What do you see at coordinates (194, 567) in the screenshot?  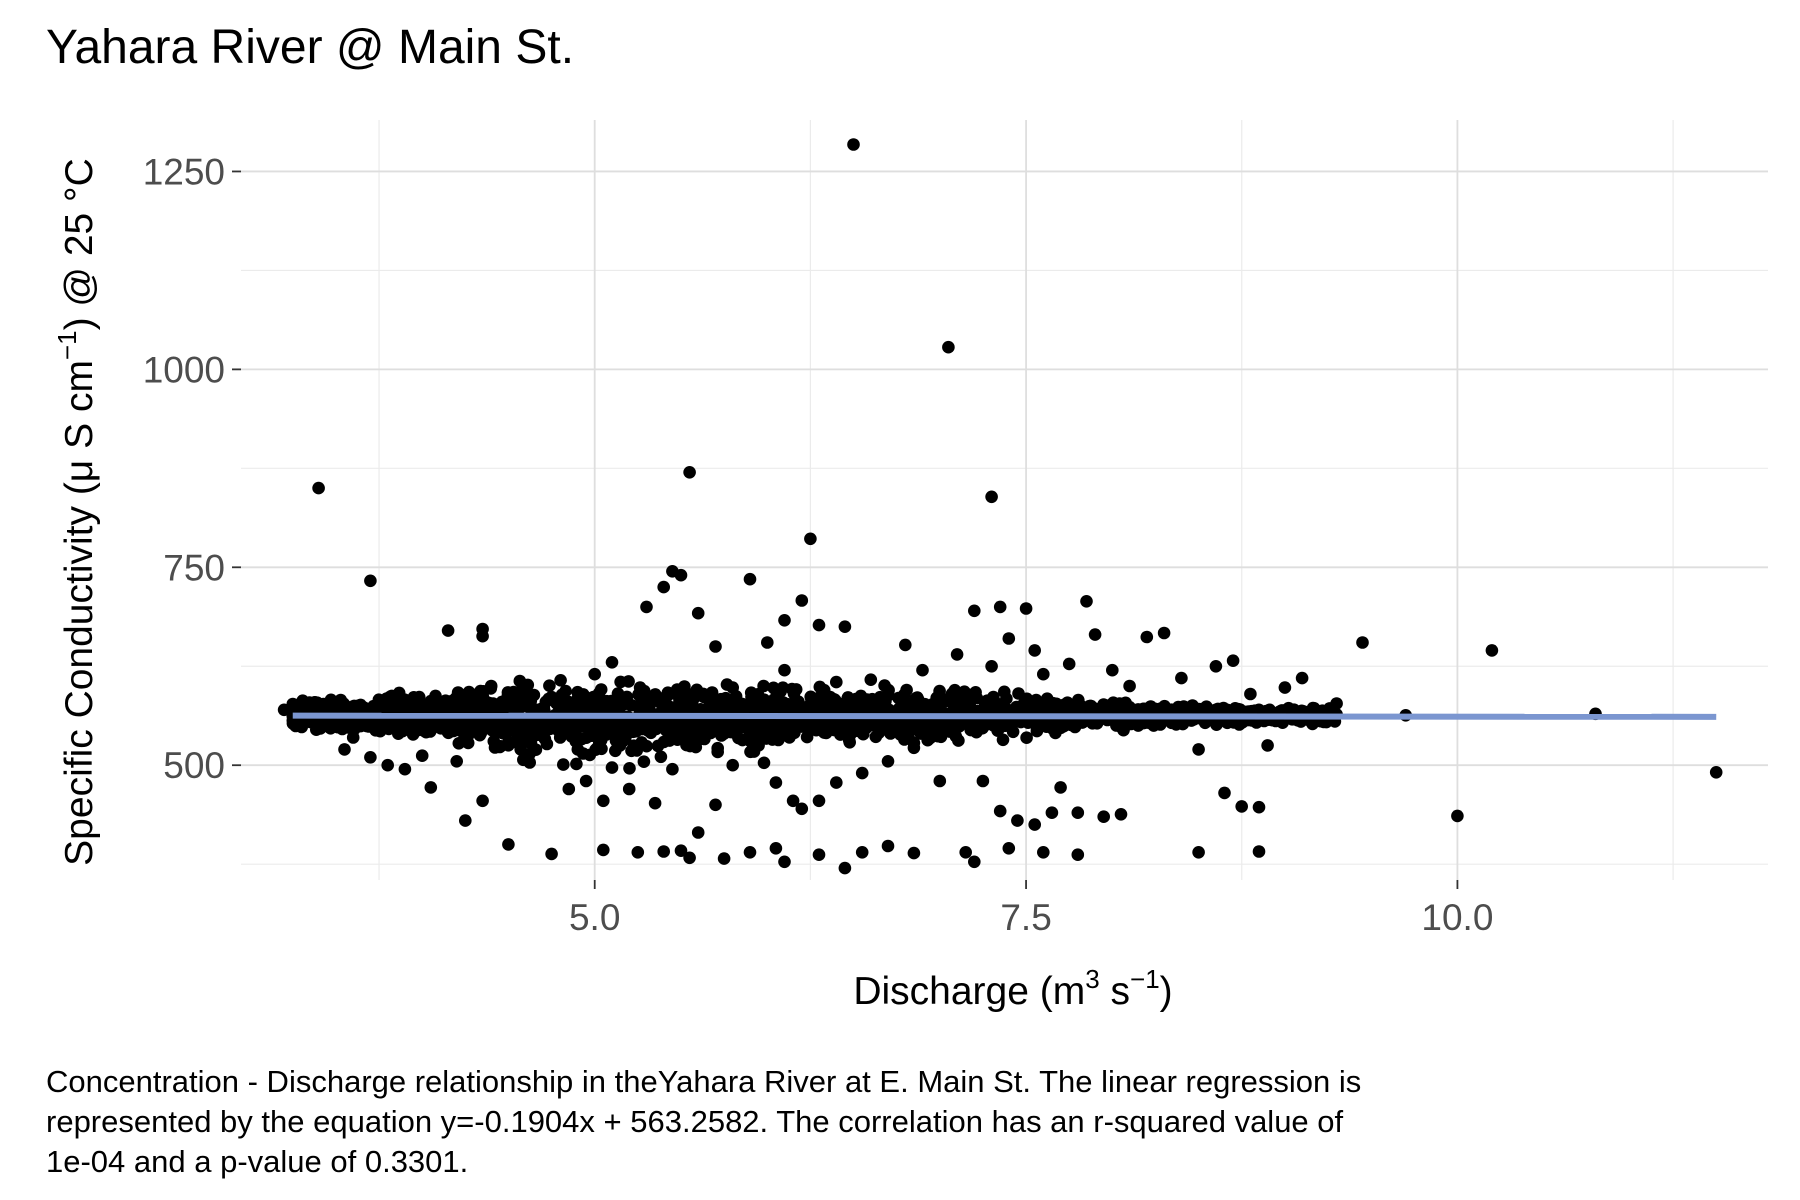 I see `y-tick-label: 750` at bounding box center [194, 567].